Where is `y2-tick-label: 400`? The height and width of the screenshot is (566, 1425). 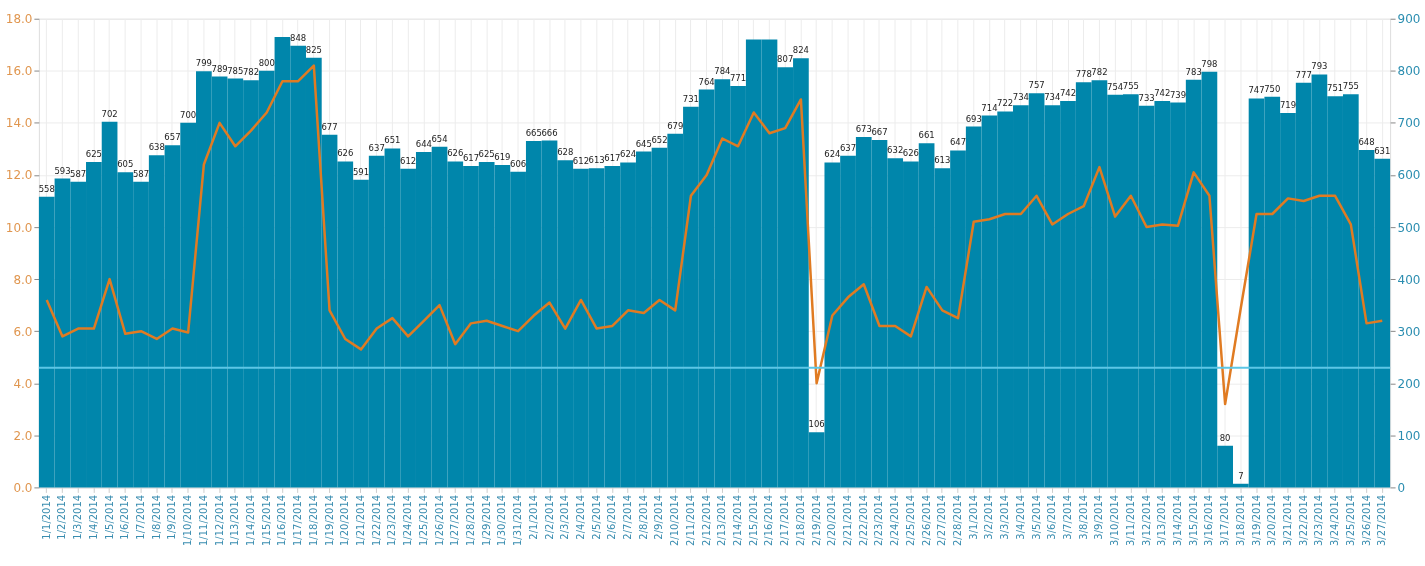
y2-tick-label: 400 is located at coordinates (1409, 279).